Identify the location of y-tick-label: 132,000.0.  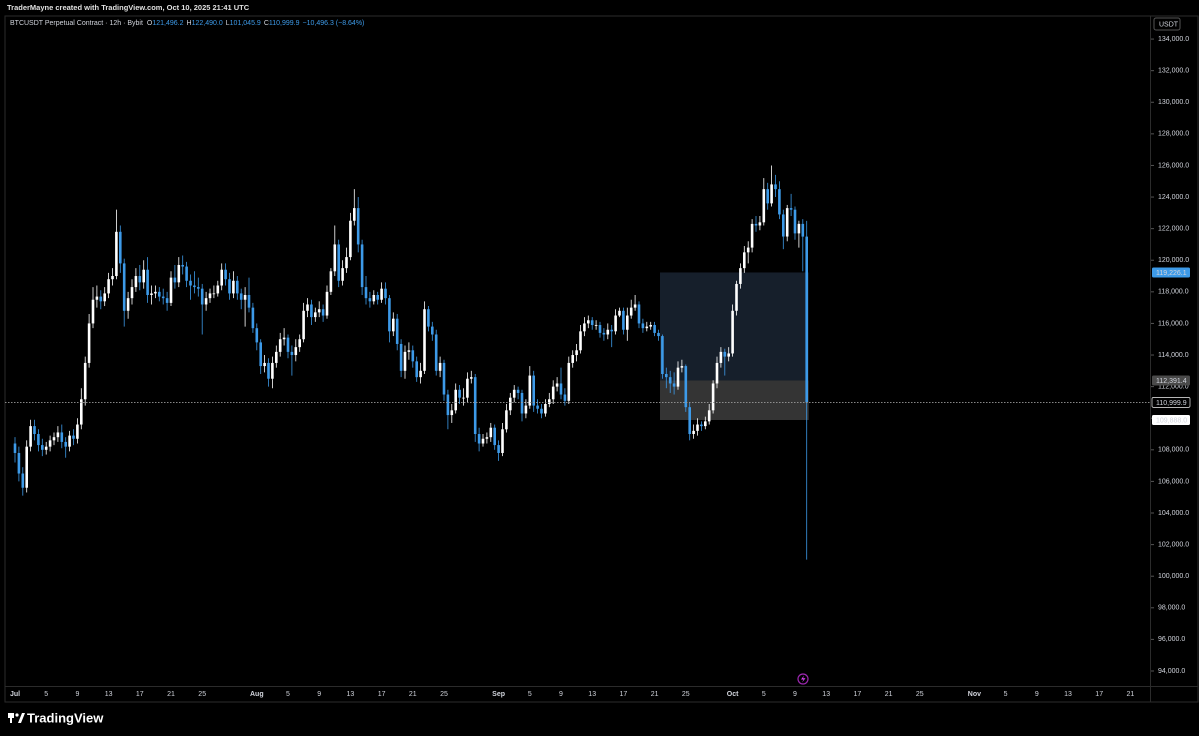
(1173, 71).